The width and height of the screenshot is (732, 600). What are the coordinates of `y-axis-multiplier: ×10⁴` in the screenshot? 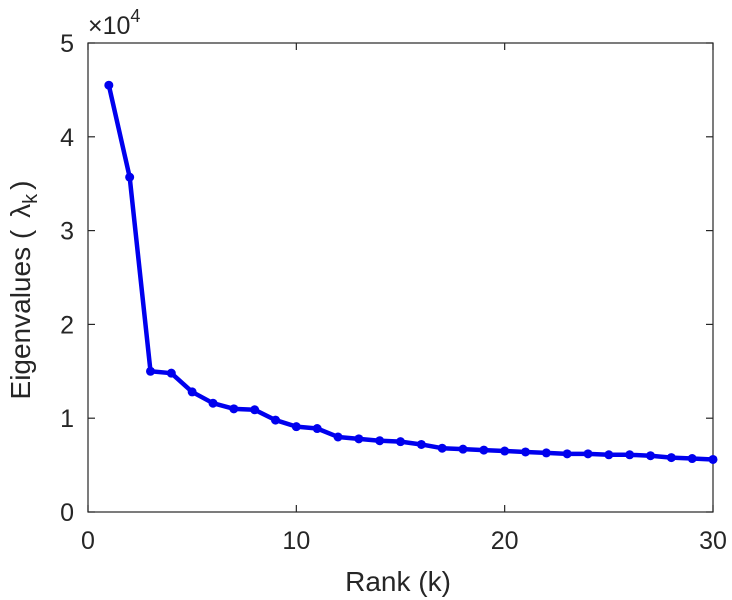 It's located at (114, 23).